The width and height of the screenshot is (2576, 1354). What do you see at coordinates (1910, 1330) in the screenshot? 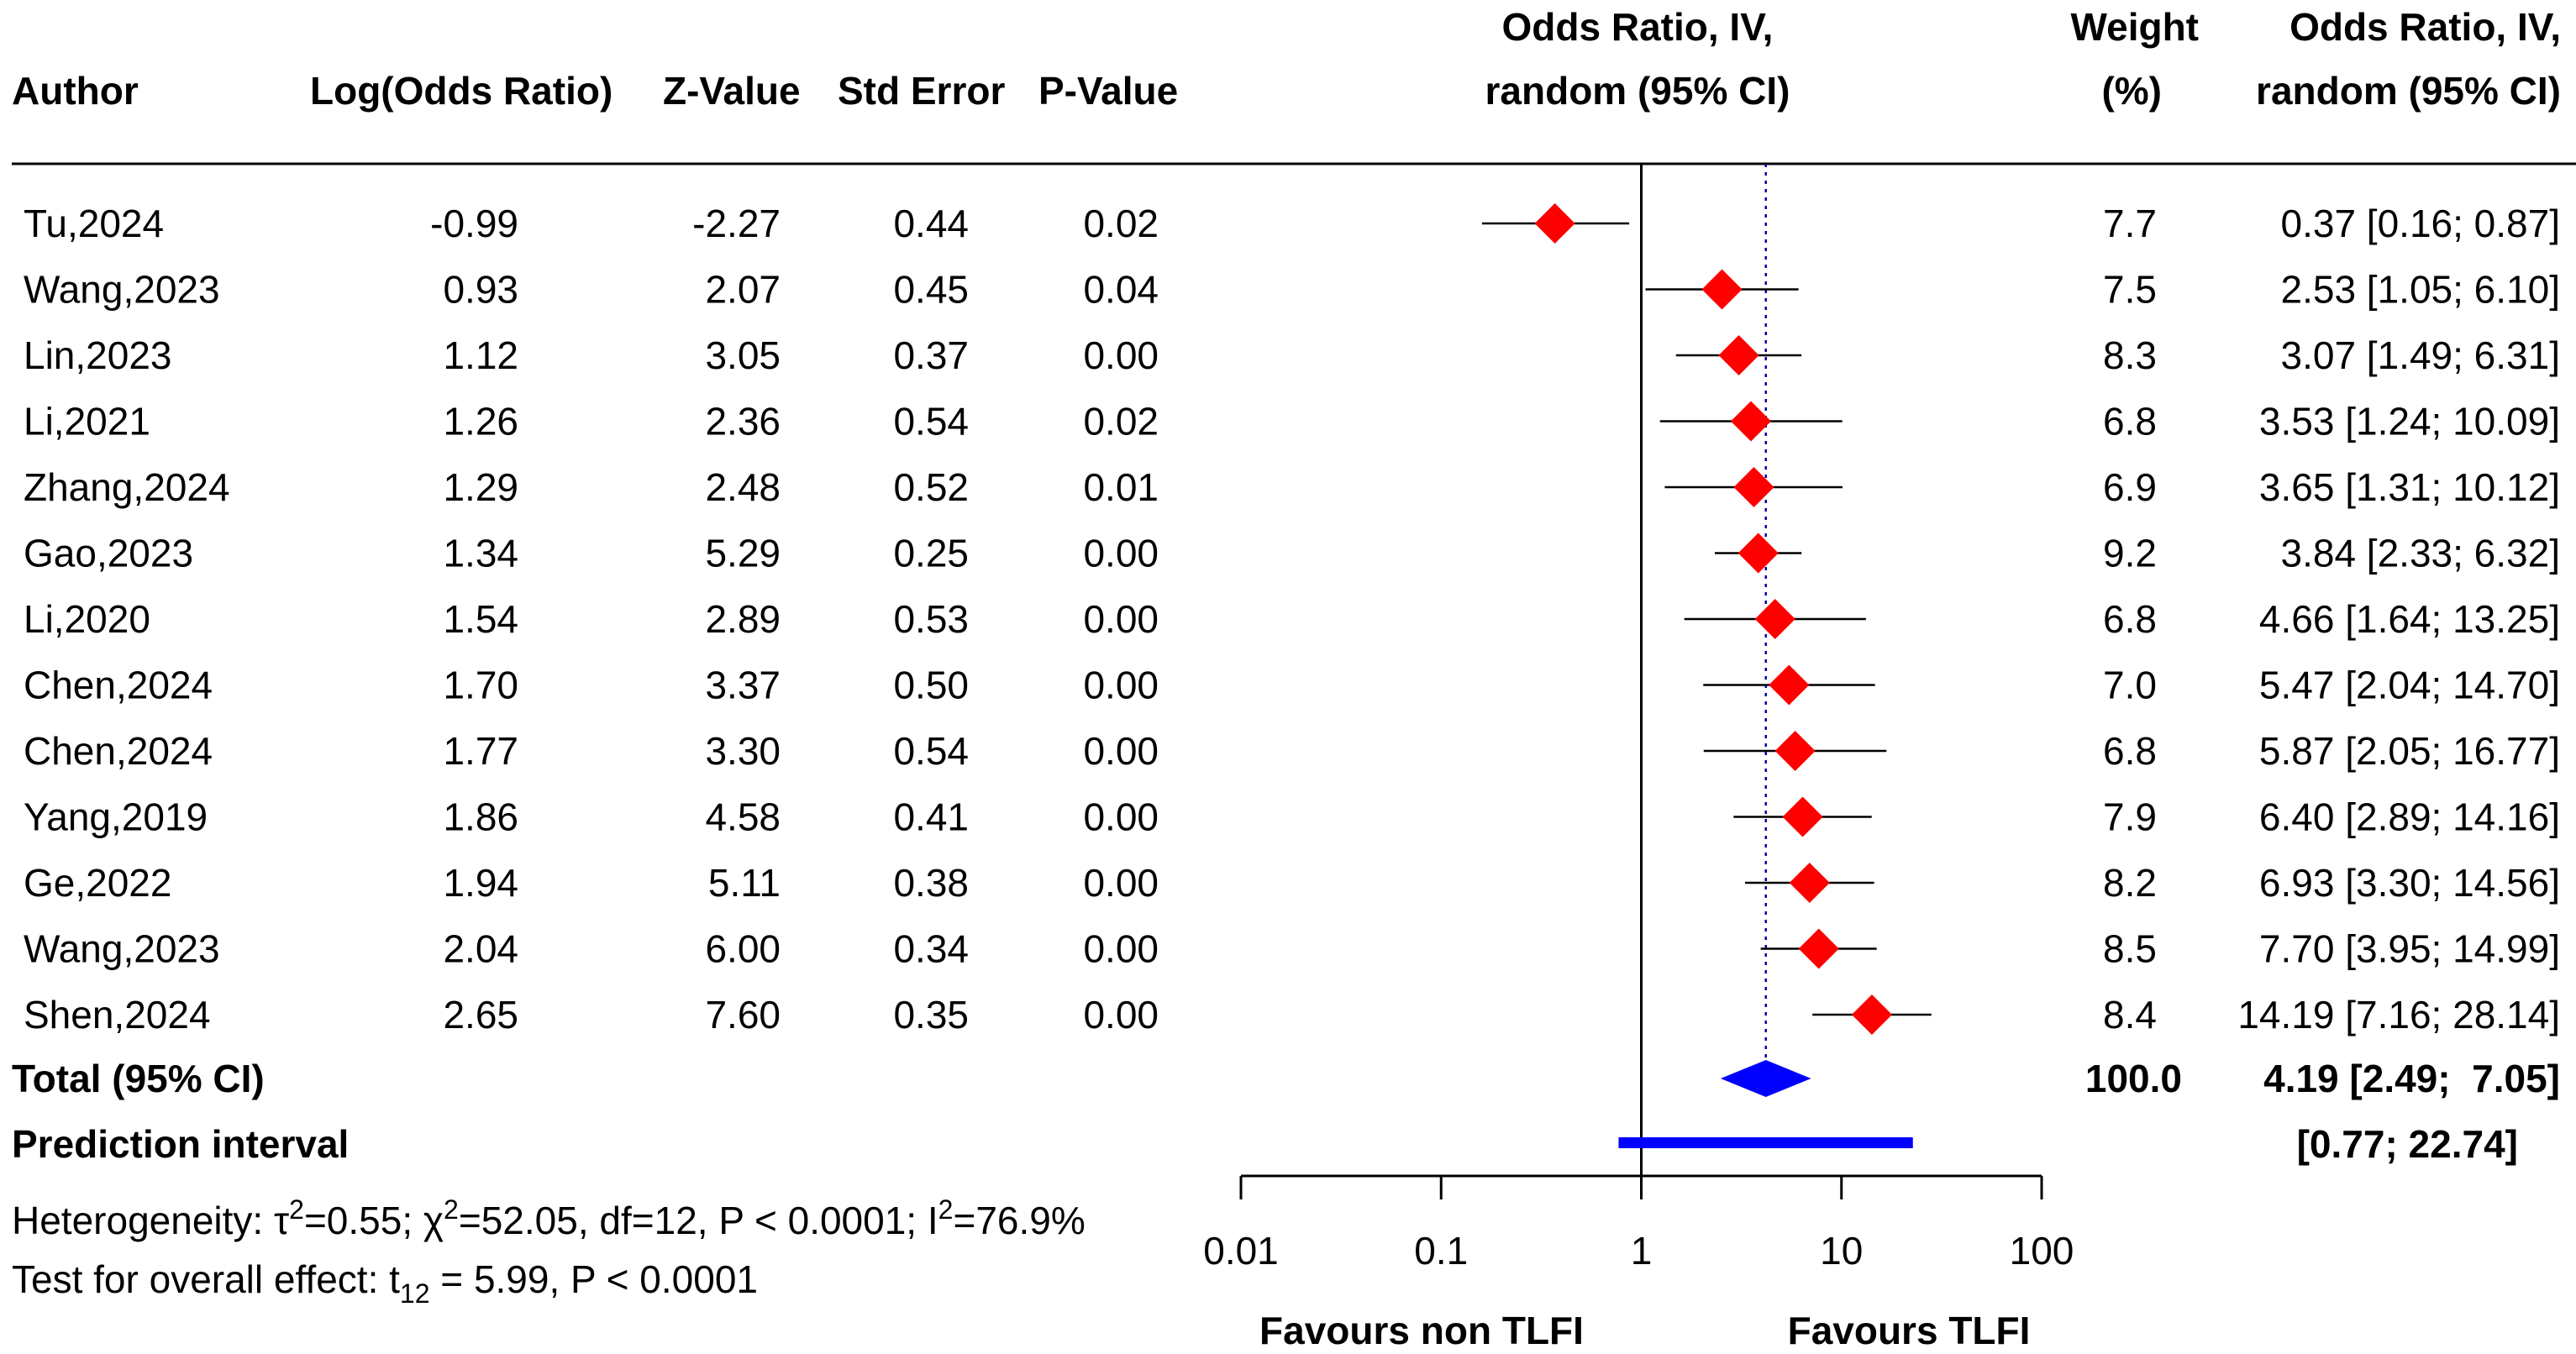
I see `favours-right-label: Favours TLFI` at bounding box center [1910, 1330].